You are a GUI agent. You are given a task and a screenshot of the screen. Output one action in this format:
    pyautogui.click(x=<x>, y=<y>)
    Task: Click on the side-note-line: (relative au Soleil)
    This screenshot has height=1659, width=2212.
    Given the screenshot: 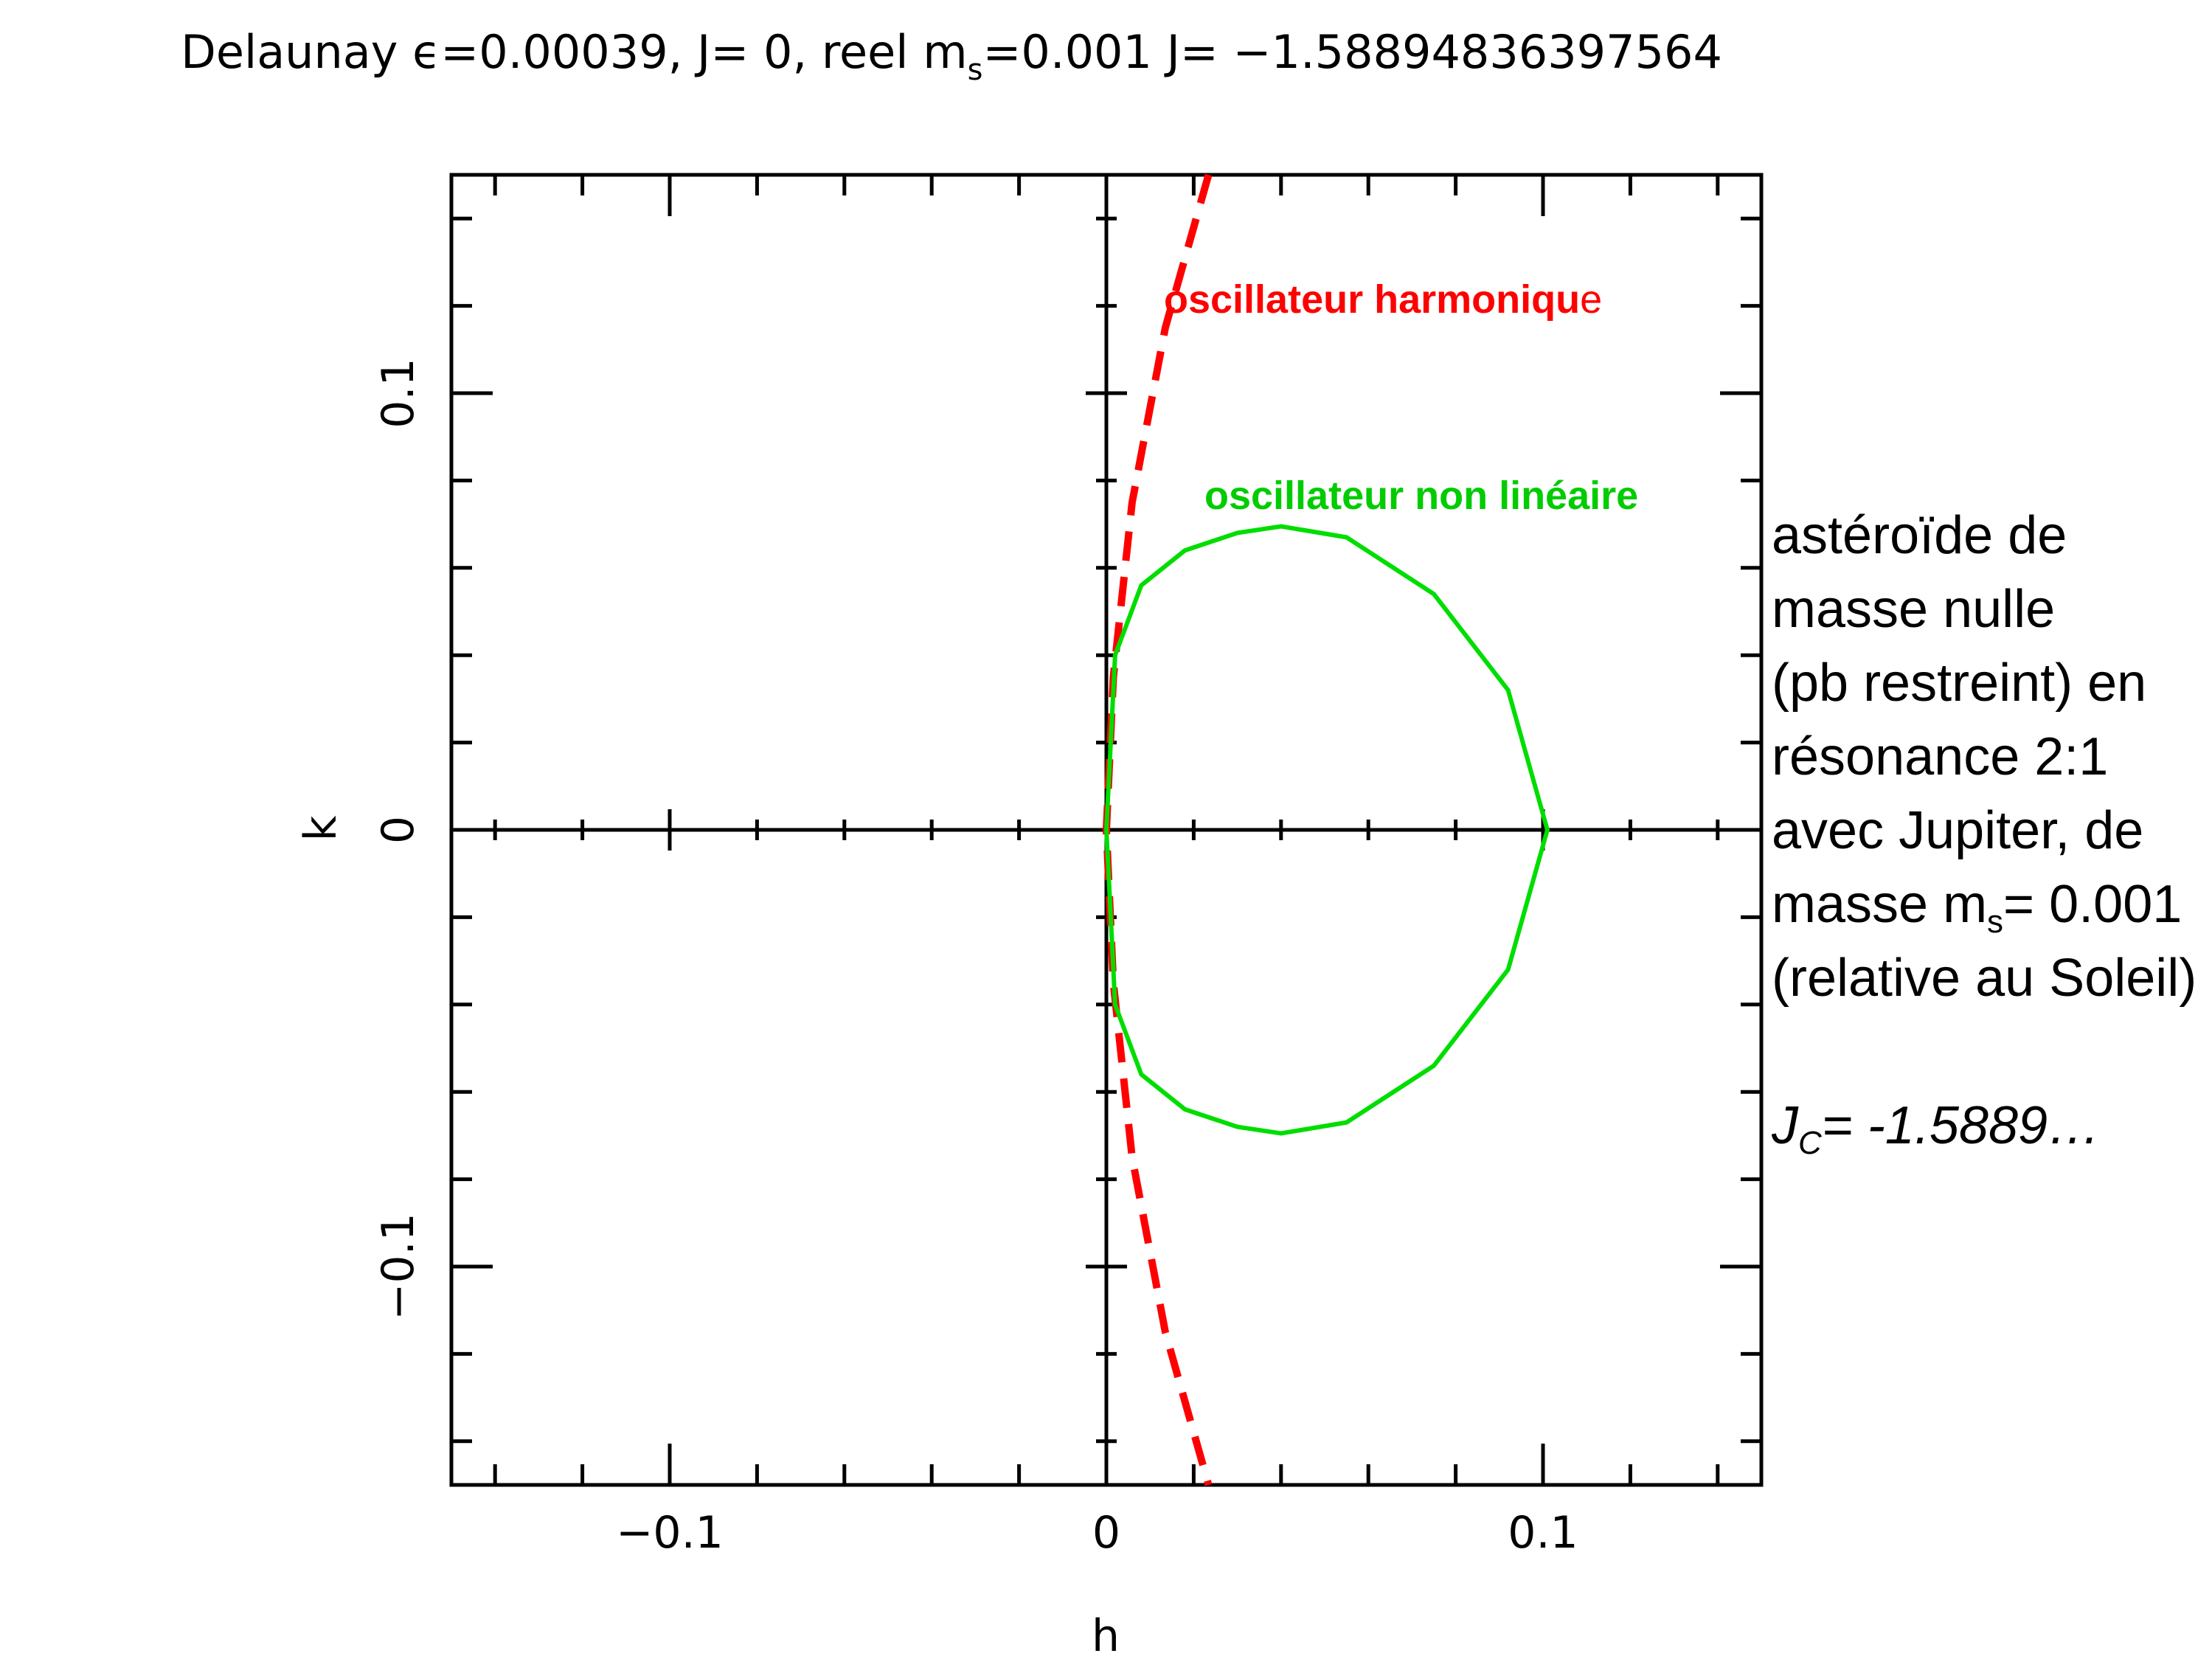 What is the action you would take?
    pyautogui.click(x=1985, y=979)
    